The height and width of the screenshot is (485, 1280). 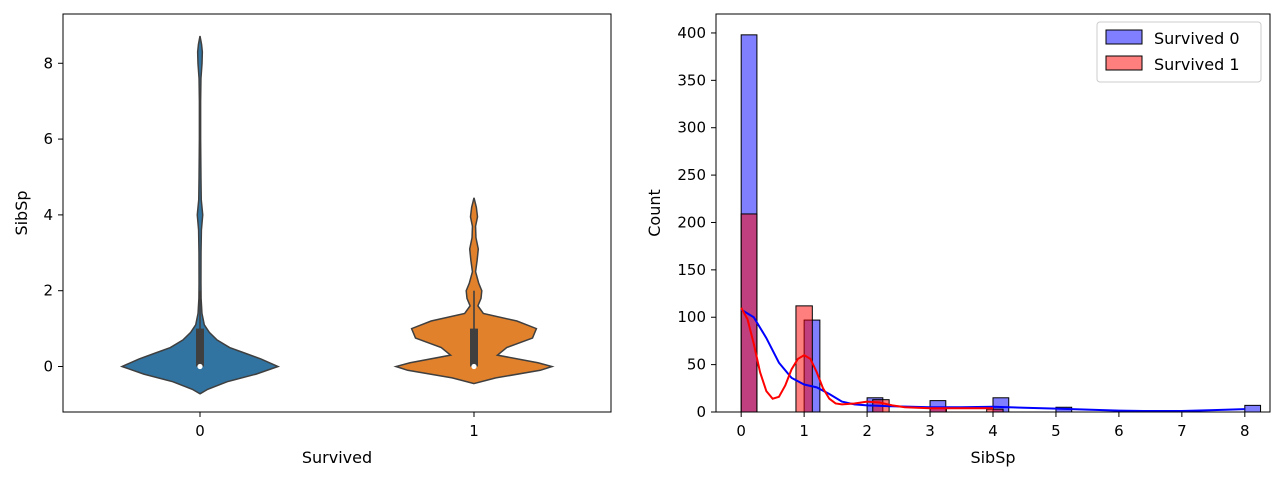 What do you see at coordinates (48, 215) in the screenshot?
I see `violin-y-tick-label: 4` at bounding box center [48, 215].